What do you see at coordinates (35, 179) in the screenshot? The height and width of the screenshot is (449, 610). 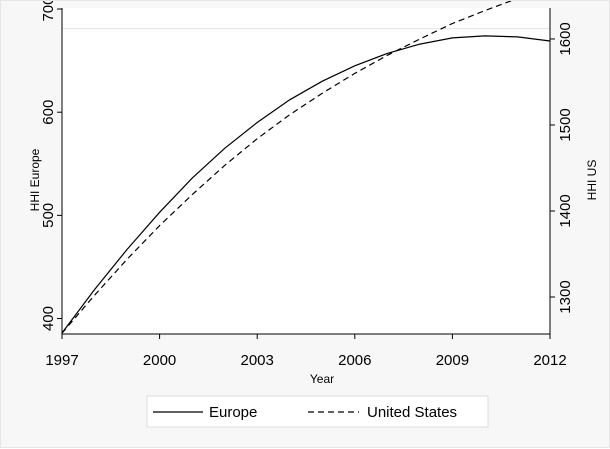 I see `y-axis-left-title: HHI Europe` at bounding box center [35, 179].